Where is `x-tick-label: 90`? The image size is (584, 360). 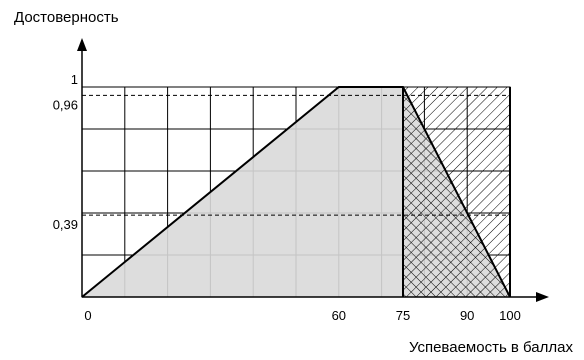
x-tick-label: 90 is located at coordinates (467, 315).